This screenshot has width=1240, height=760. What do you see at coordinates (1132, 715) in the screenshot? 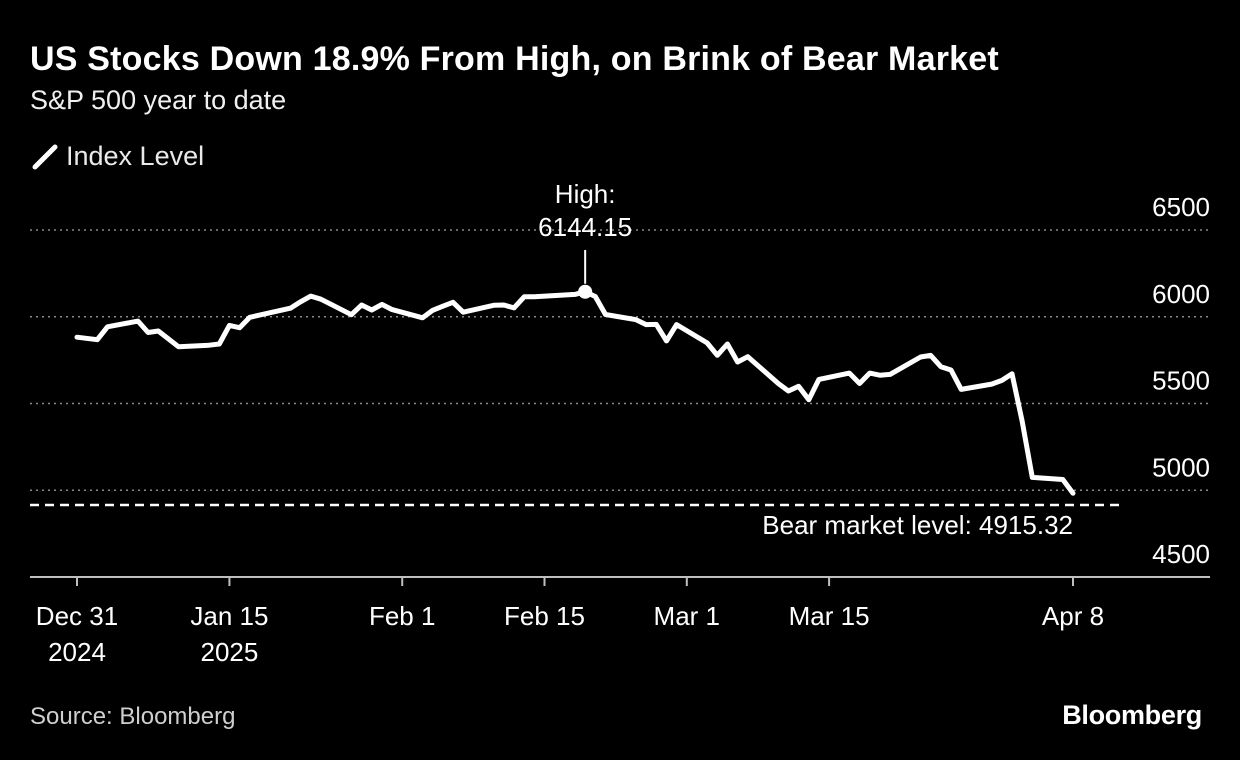
I see `bloomberg-logo: Bloomberg` at bounding box center [1132, 715].